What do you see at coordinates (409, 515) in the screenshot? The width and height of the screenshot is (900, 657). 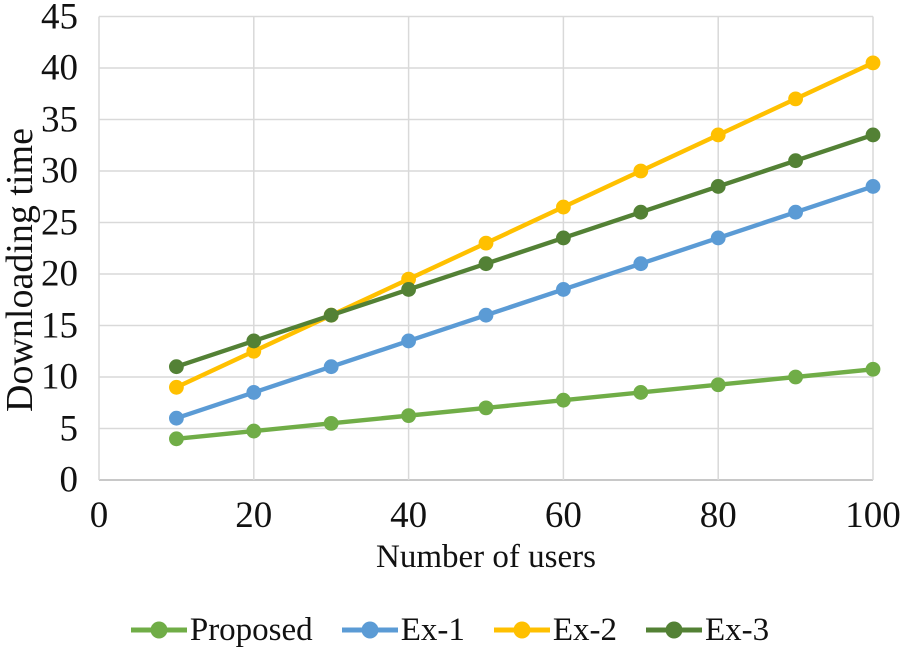 I see `x-tick-label: 40` at bounding box center [409, 515].